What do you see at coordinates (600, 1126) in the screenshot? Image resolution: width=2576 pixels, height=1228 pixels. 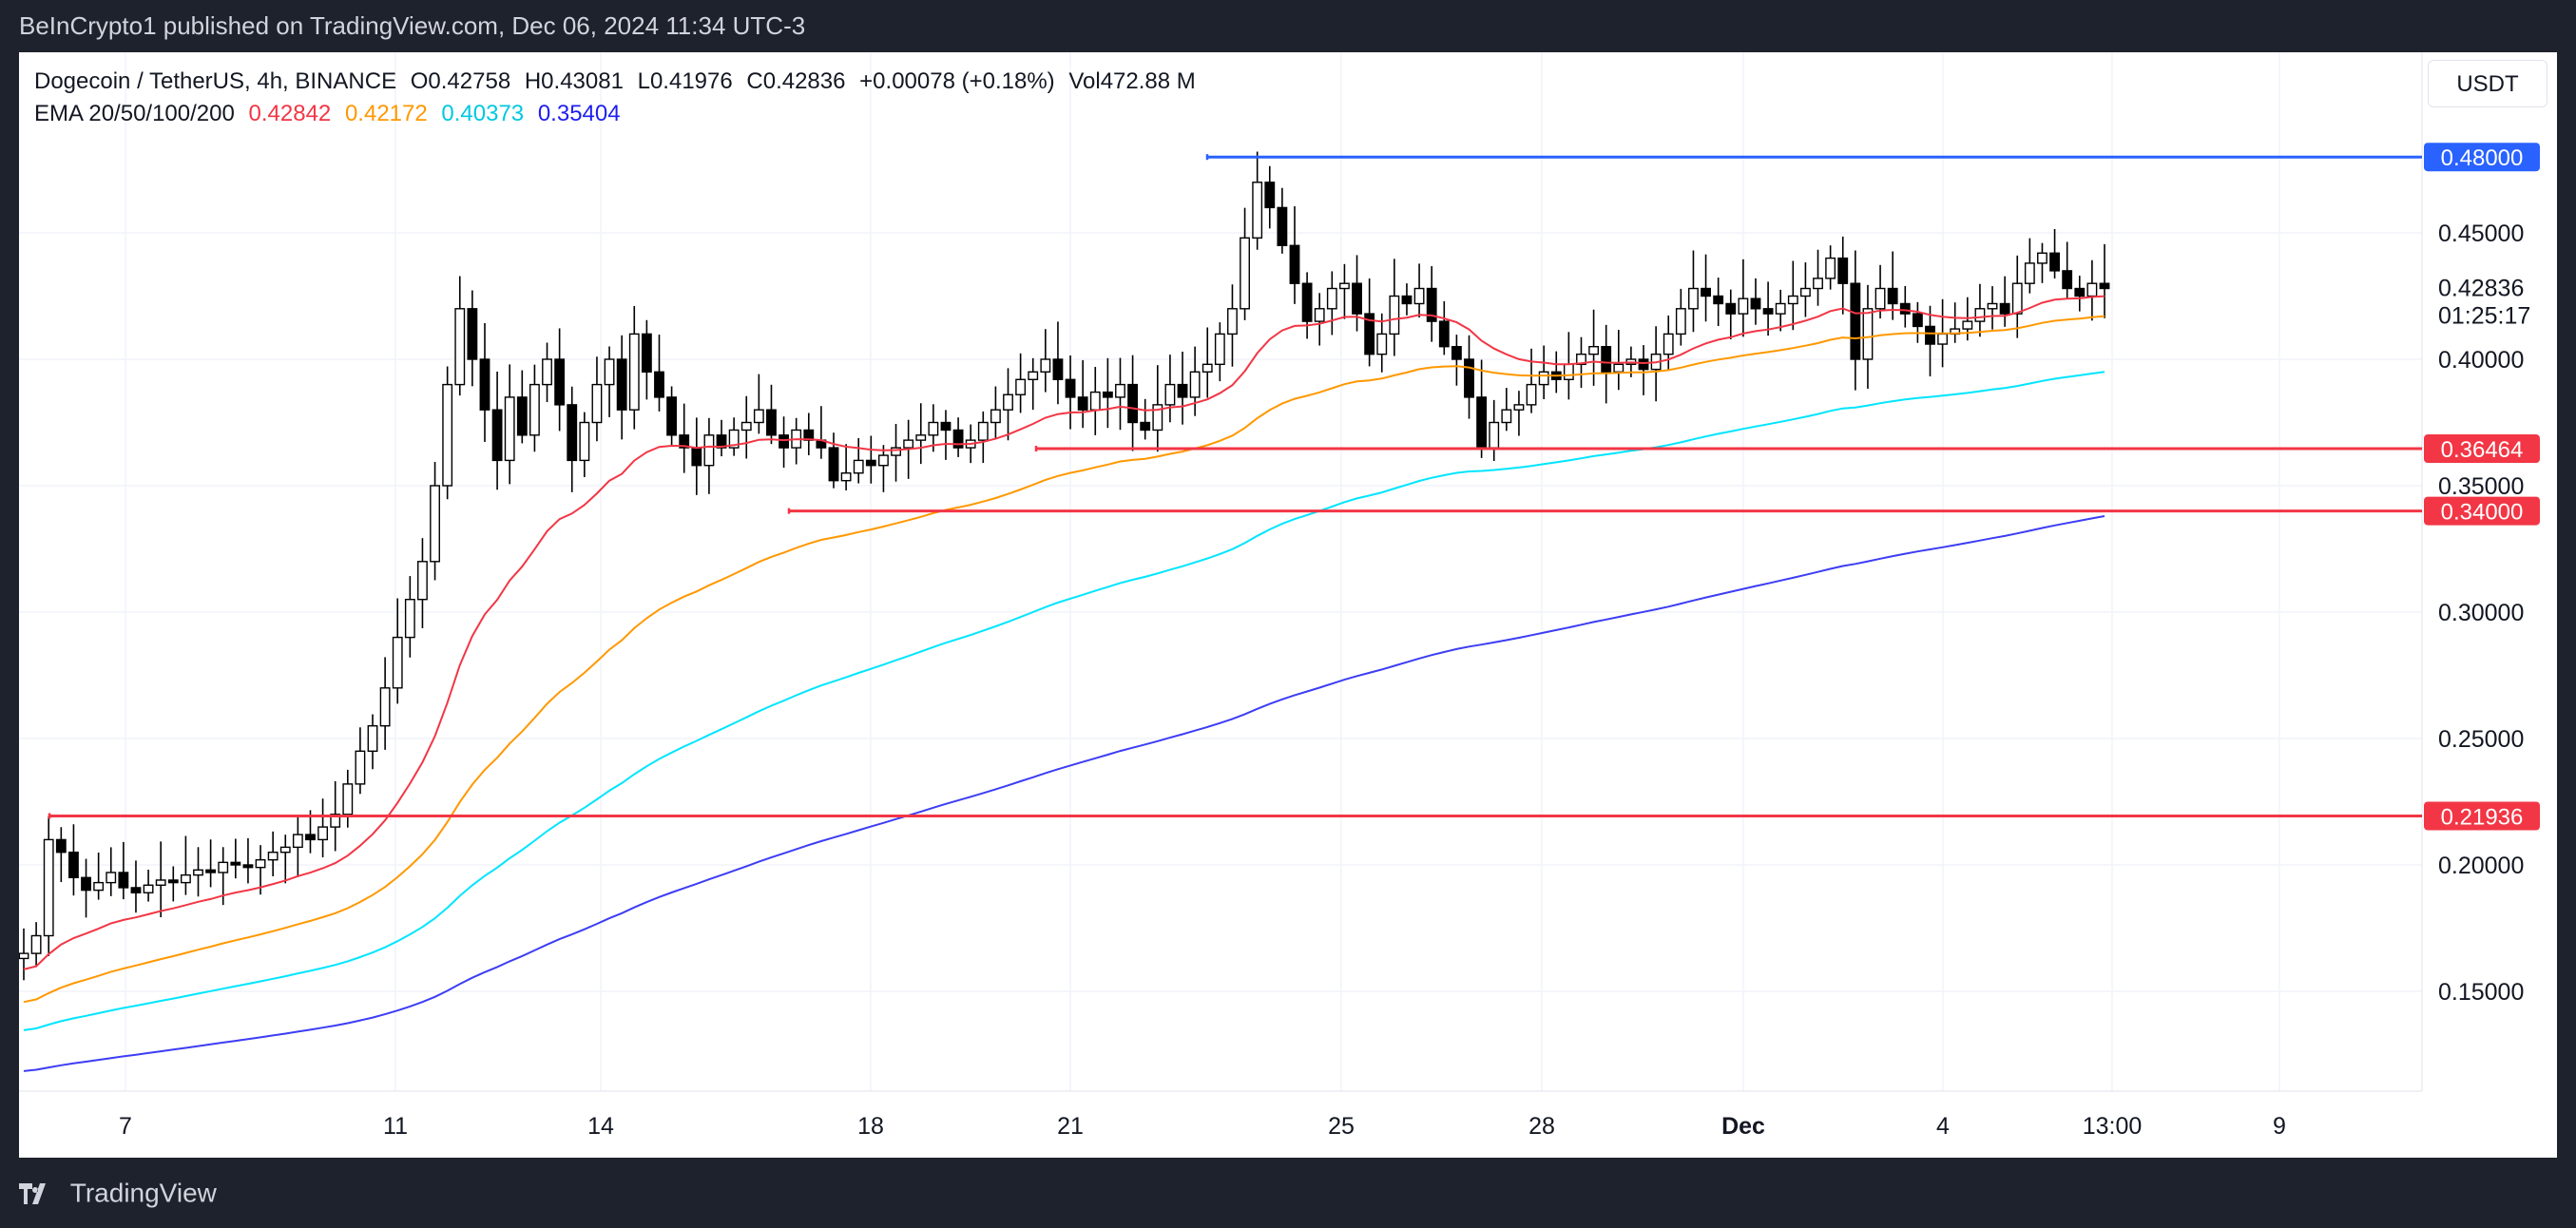 I see `x-tick-label: 14` at bounding box center [600, 1126].